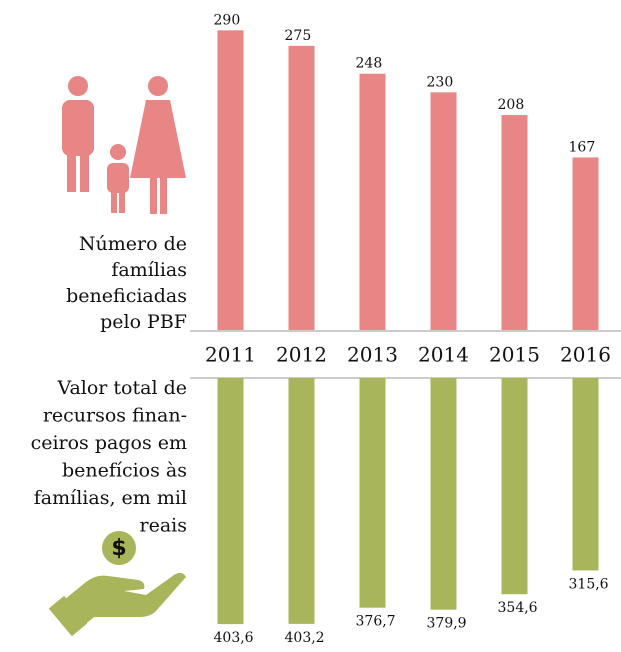 The image size is (621, 652). Describe the element at coordinates (109, 443) in the screenshot. I see `axis-label: ceiros pagos em` at that location.